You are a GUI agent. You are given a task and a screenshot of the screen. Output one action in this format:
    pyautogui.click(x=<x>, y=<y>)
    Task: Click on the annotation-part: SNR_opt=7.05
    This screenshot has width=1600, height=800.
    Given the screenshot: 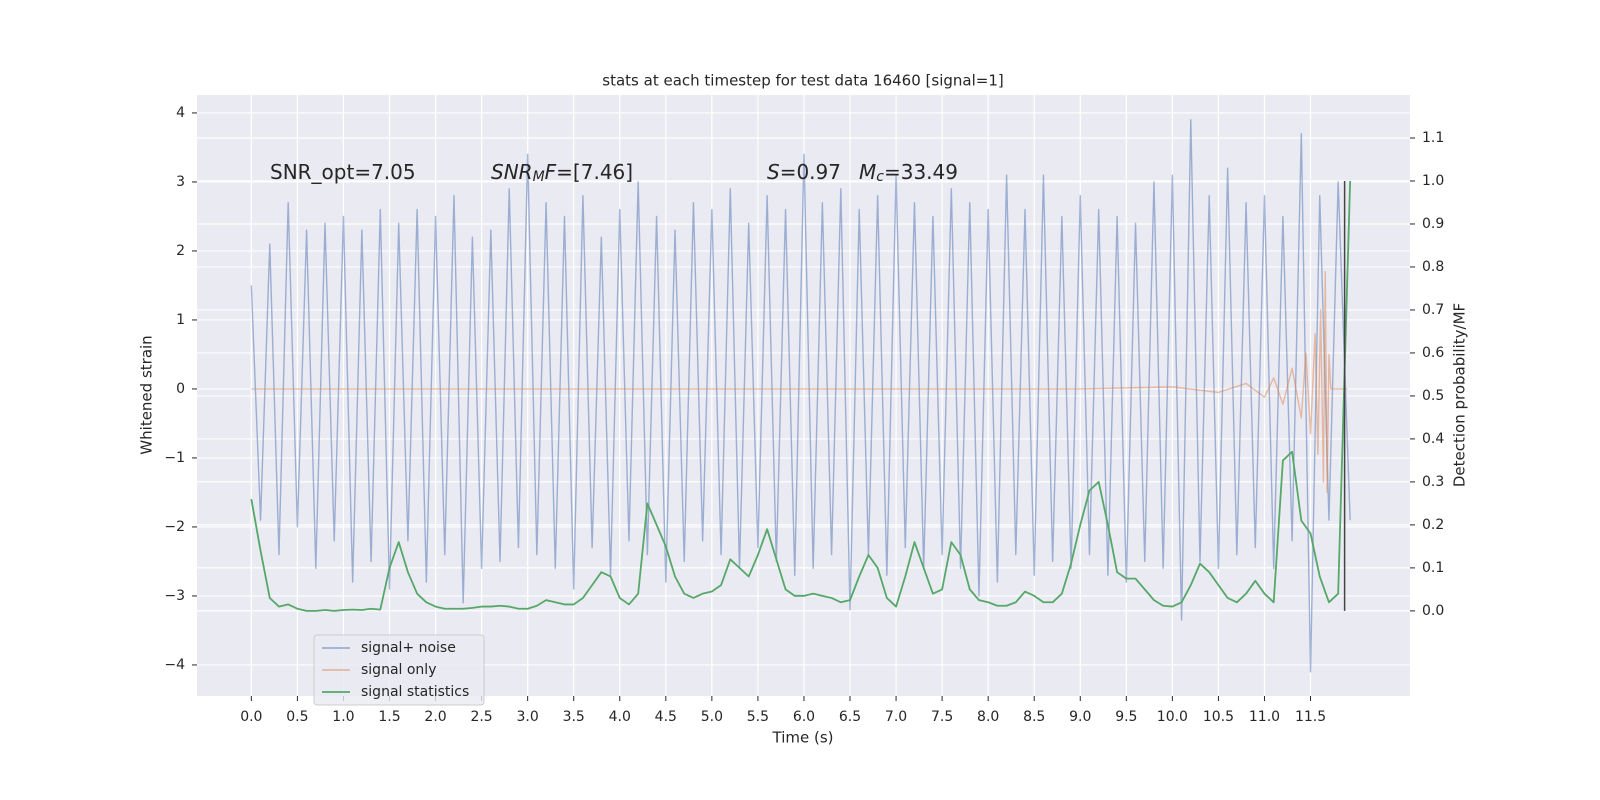 What is the action you would take?
    pyautogui.click(x=343, y=172)
    